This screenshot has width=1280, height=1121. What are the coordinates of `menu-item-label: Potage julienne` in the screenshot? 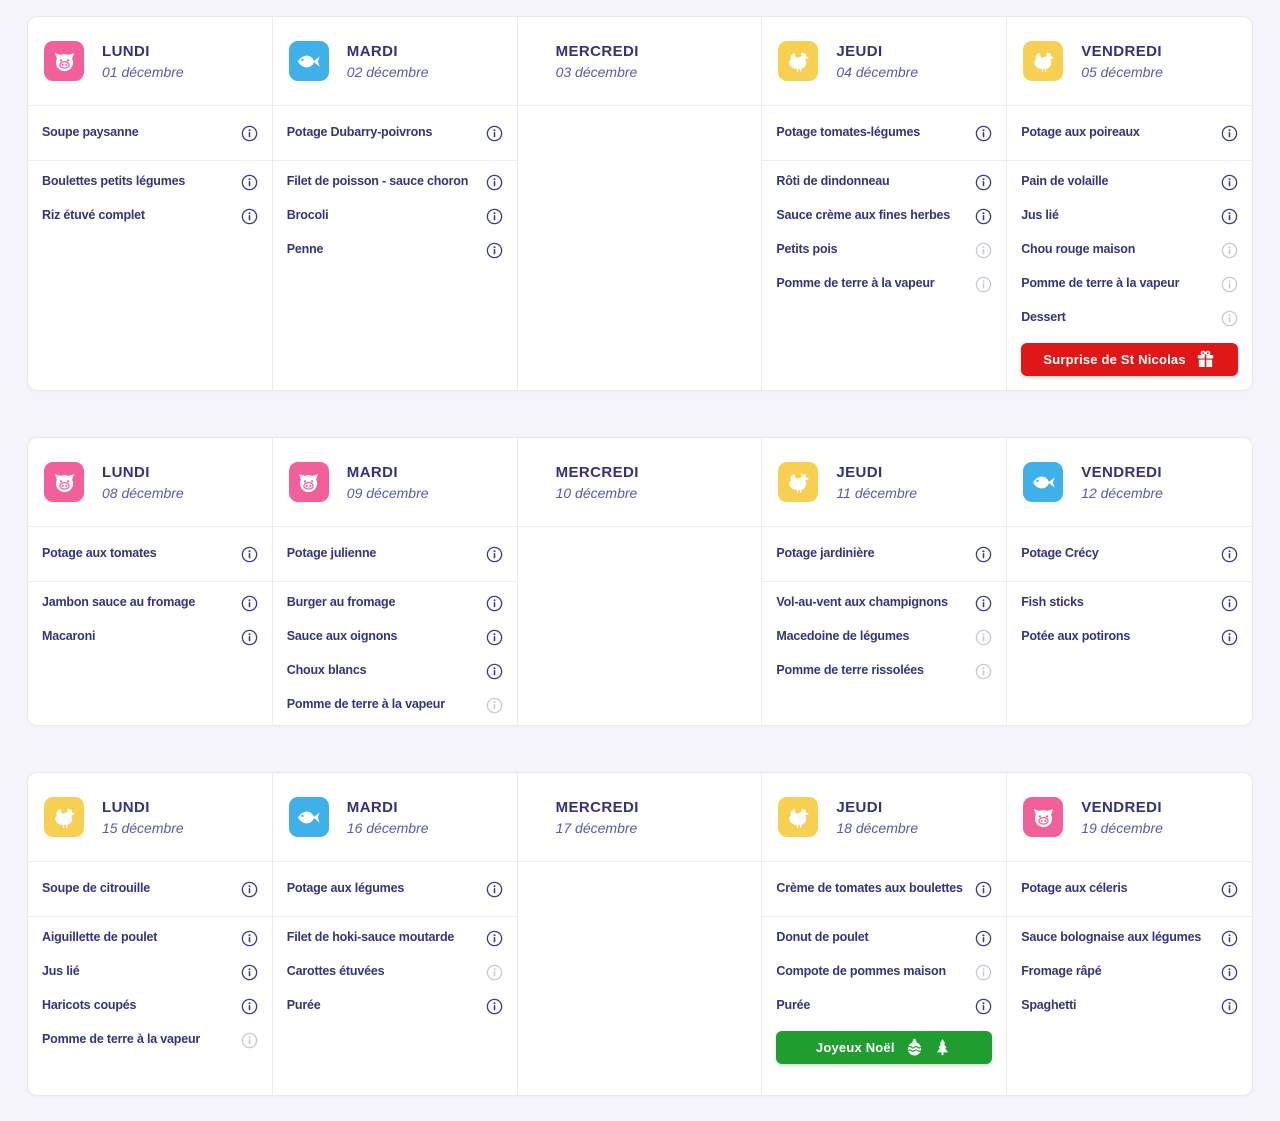 It's located at (331, 553).